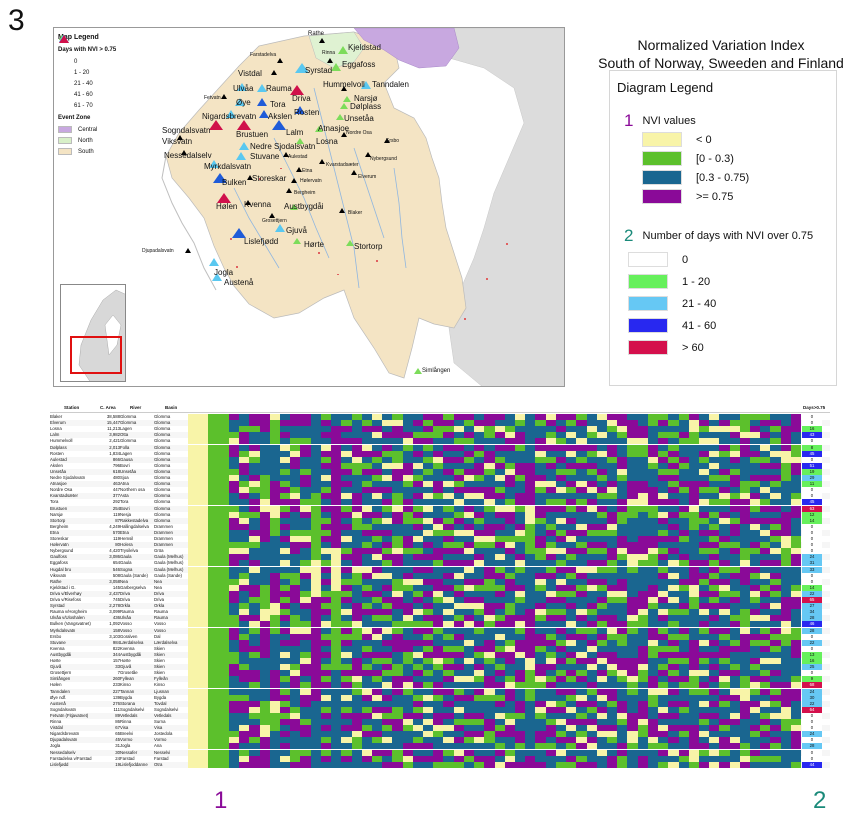 Image resolution: width=850 pixels, height=822 pixels. Describe the element at coordinates (128, 423) in the screenshot. I see `table-cell-river: Glomma` at that location.